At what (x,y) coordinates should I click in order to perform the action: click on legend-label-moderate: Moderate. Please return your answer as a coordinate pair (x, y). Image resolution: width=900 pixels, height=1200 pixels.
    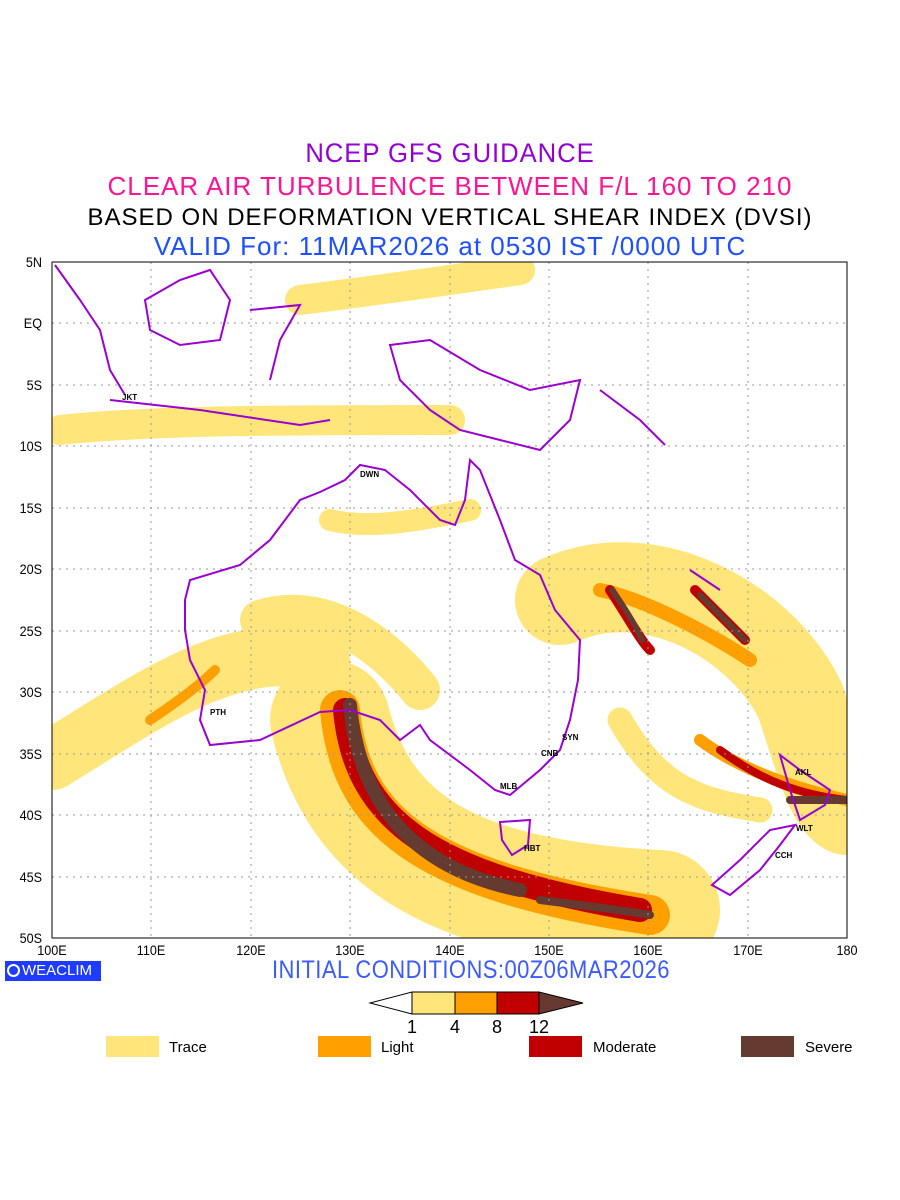
    Looking at the image, I should click on (625, 1047).